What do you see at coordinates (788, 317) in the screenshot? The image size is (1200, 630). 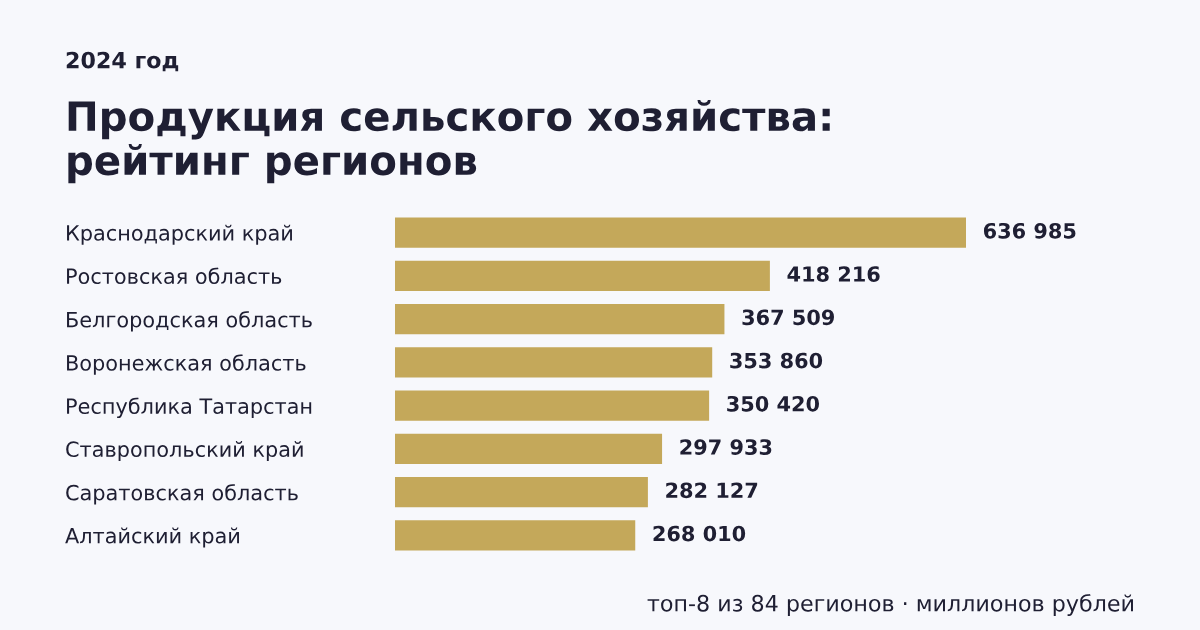 I see `data-label: 367 509` at bounding box center [788, 317].